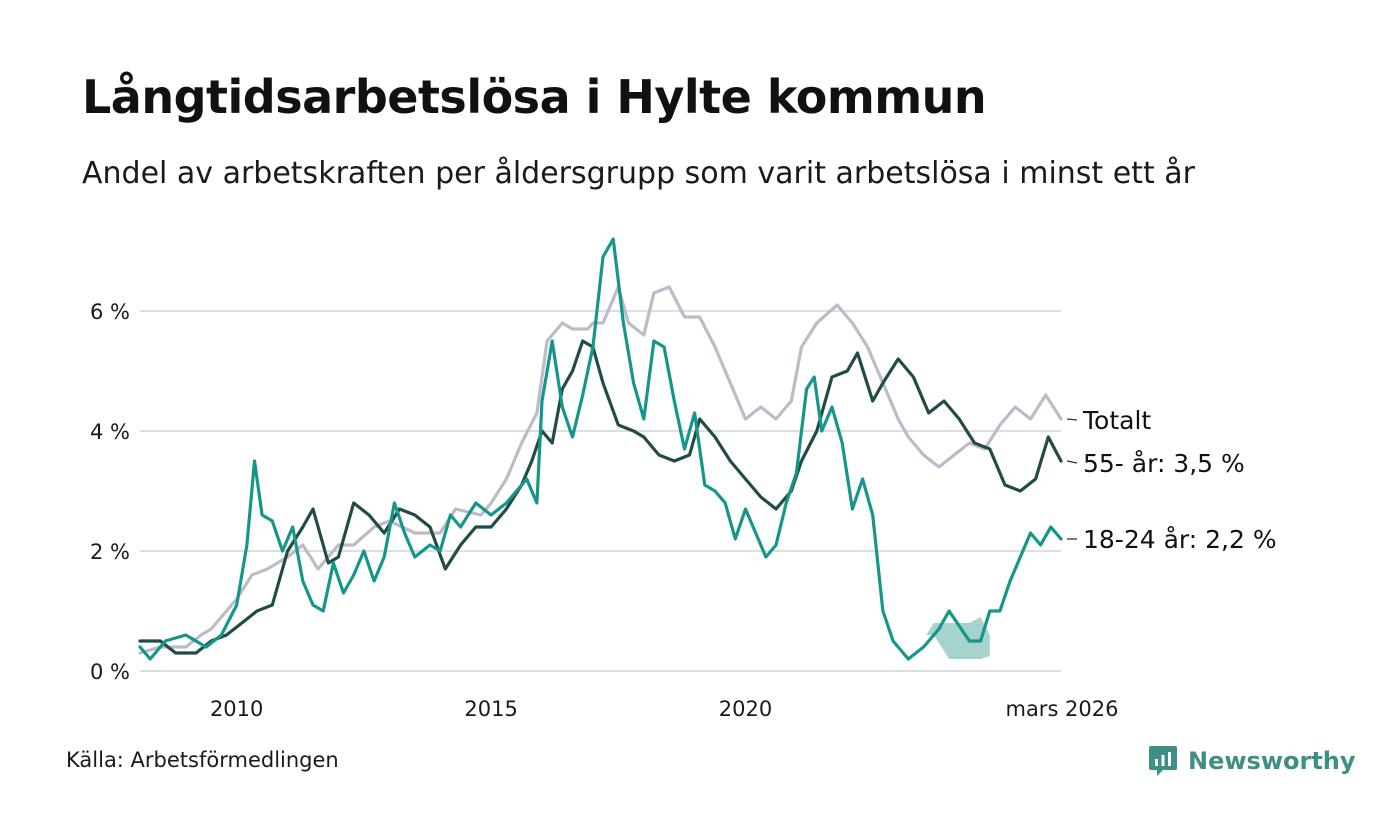 The height and width of the screenshot is (840, 1400). What do you see at coordinates (1163, 761) in the screenshot?
I see `newsworthy-logo-icon` at bounding box center [1163, 761].